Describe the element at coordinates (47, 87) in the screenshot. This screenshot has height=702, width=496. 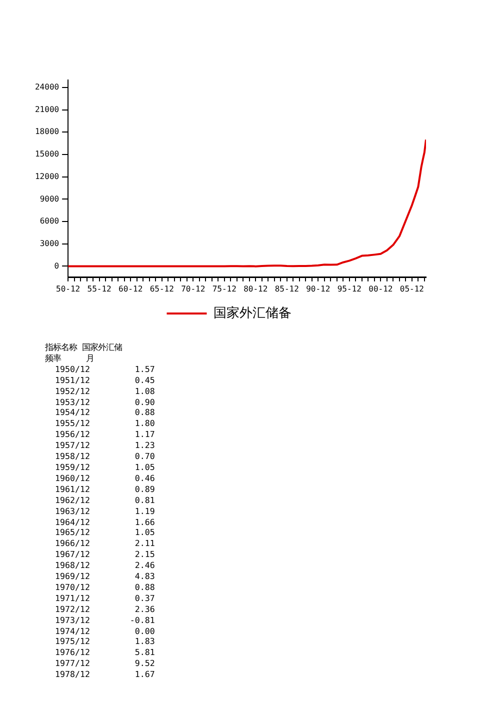
I see `y-tick-label: 24000` at that location.